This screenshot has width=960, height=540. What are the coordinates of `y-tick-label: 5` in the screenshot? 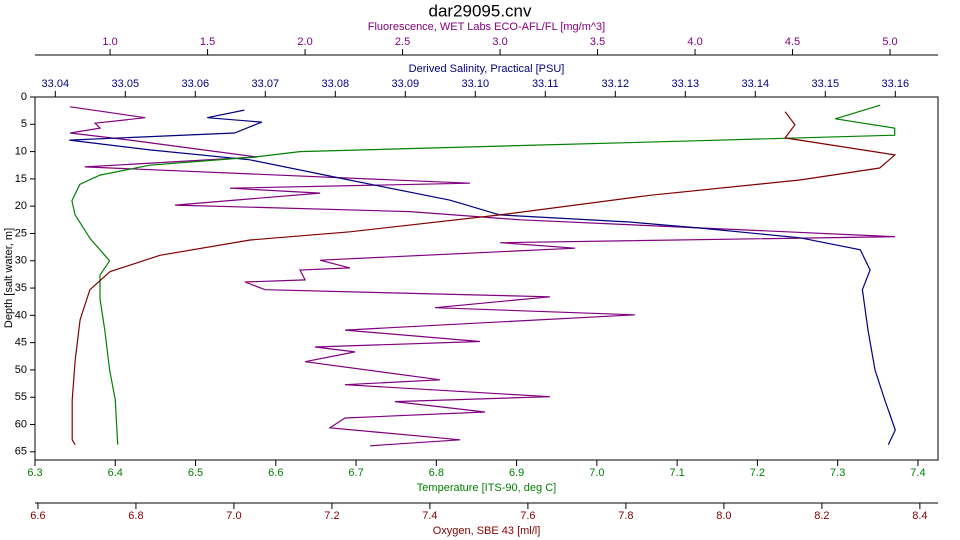 It's located at (24, 124).